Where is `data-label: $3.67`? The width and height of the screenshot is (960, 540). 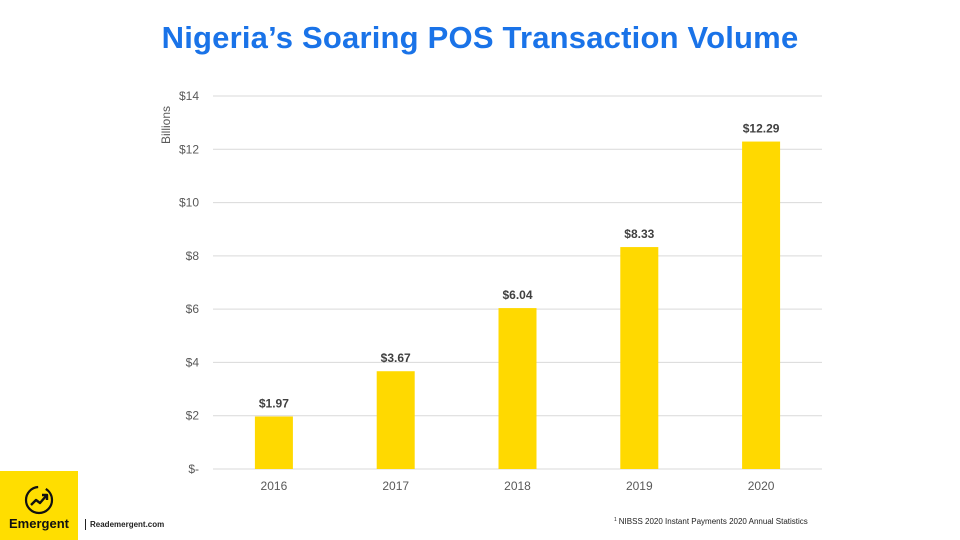
data-label: $3.67 is located at coordinates (396, 358).